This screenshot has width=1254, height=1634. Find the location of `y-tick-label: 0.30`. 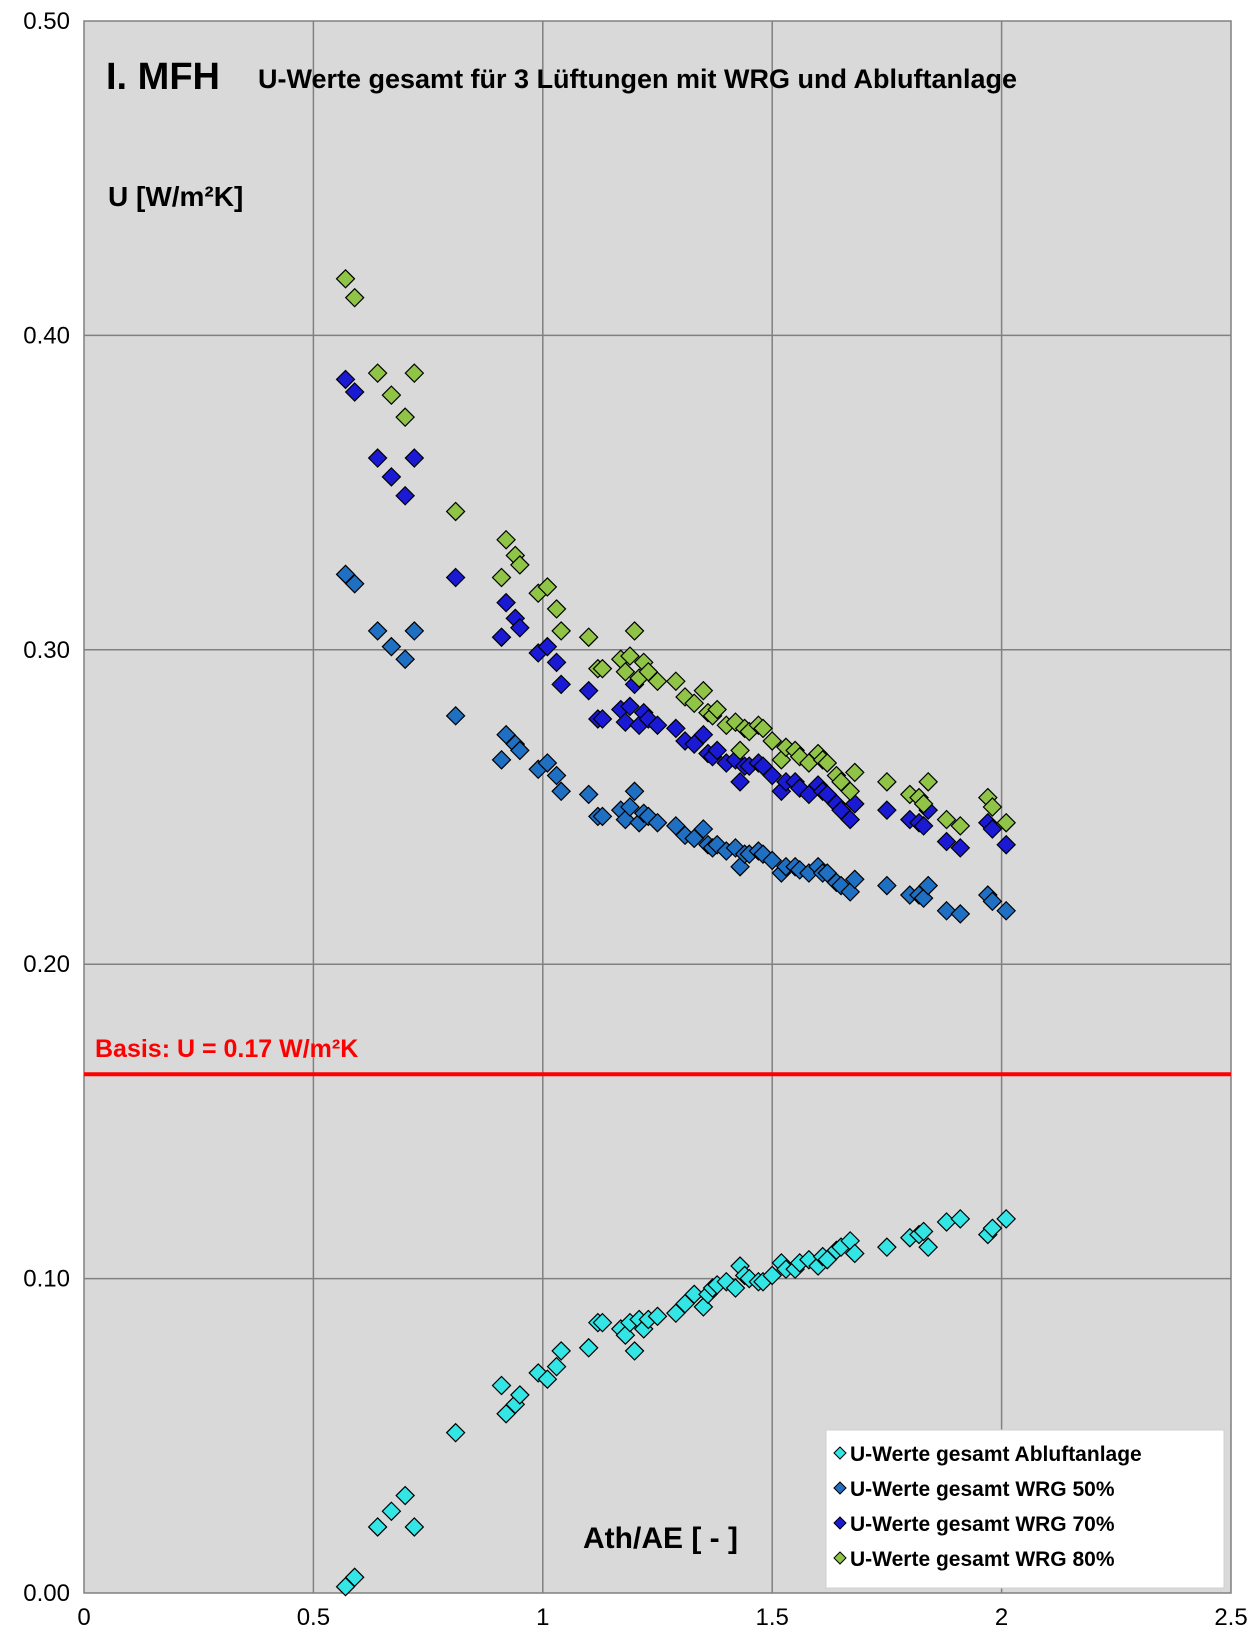

y-tick-label: 0.30 is located at coordinates (46, 650).